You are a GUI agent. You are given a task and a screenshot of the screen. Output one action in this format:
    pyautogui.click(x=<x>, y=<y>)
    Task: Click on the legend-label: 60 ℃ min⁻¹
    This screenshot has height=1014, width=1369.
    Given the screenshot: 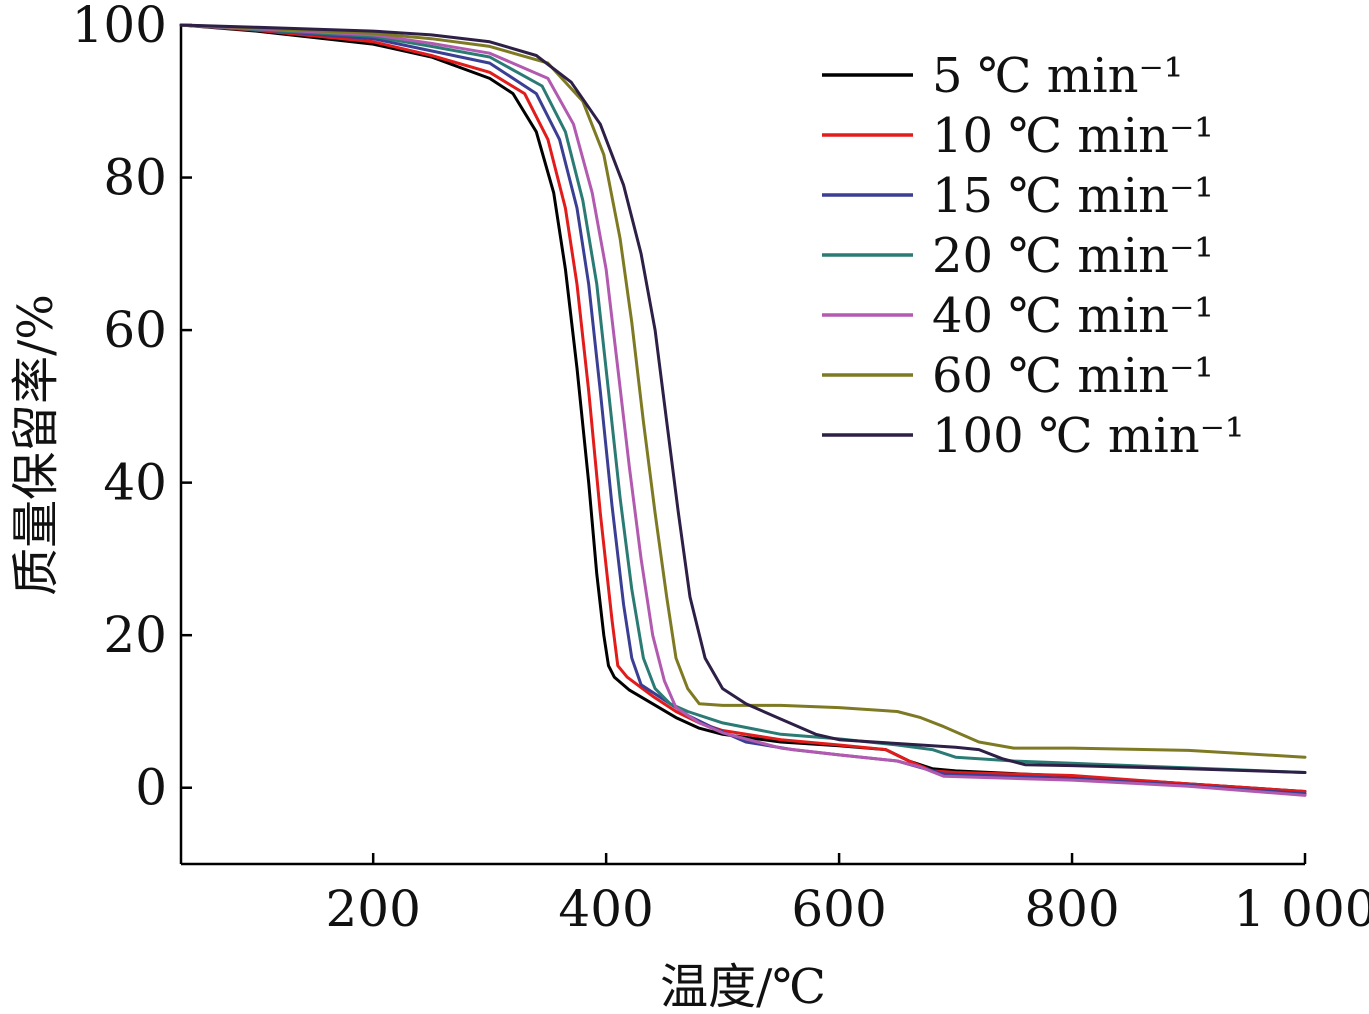 What is the action you would take?
    pyautogui.click(x=1073, y=376)
    